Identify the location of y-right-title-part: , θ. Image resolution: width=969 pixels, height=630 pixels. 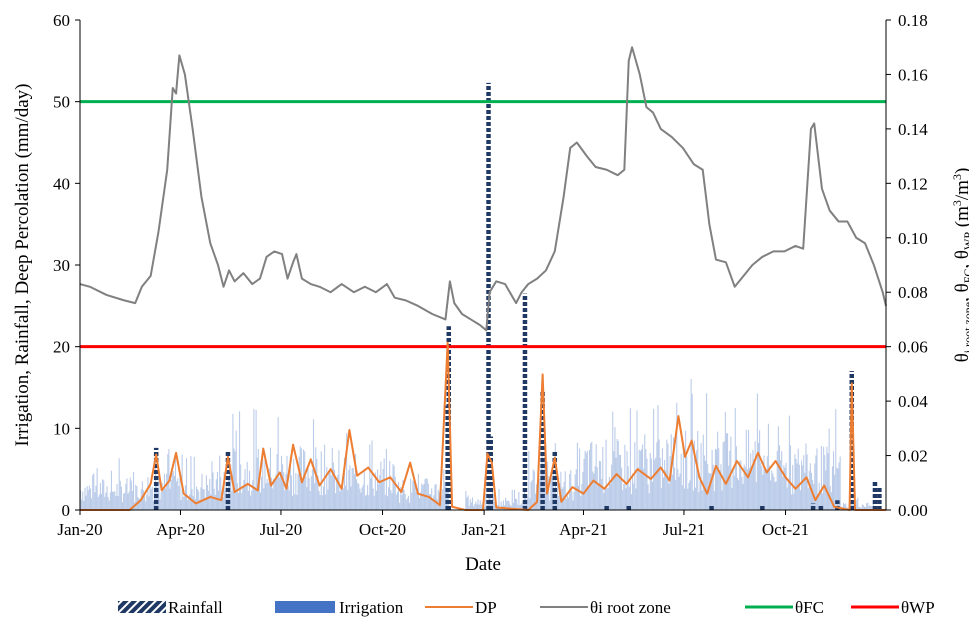
(960, 259).